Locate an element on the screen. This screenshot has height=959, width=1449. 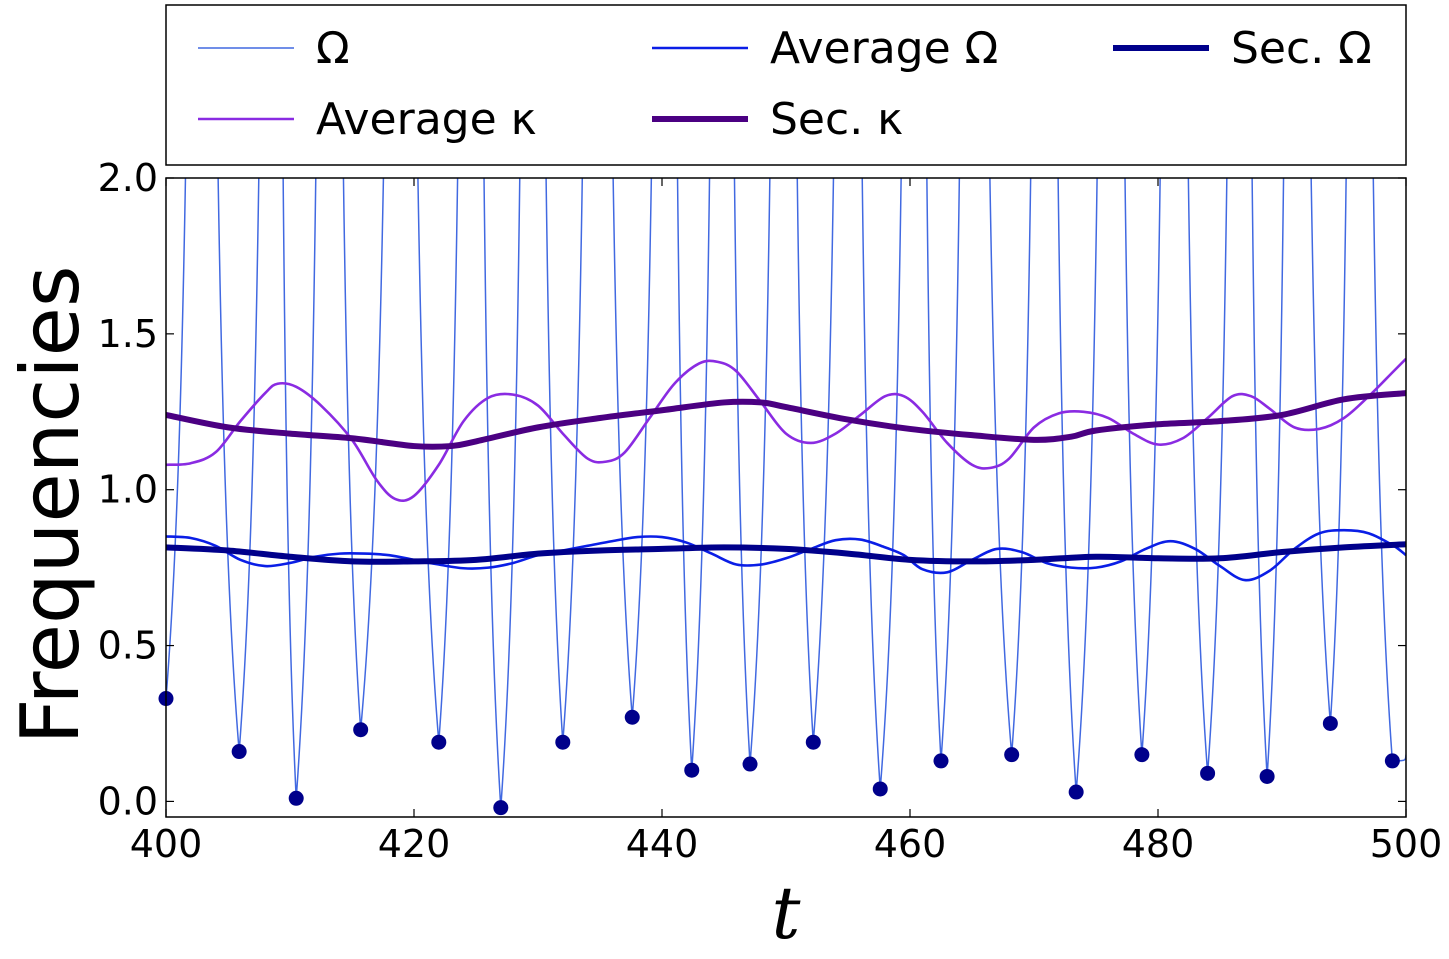
x-axis-label: t is located at coordinates (787, 913).